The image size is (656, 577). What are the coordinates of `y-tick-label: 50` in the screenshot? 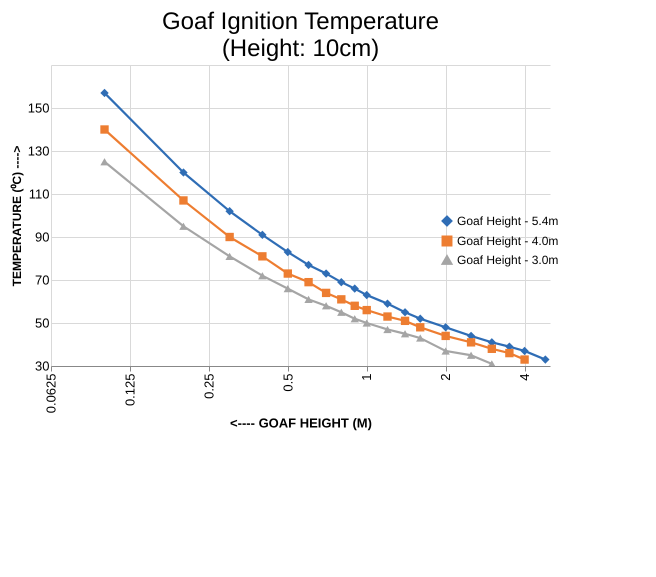 It's located at (42, 323).